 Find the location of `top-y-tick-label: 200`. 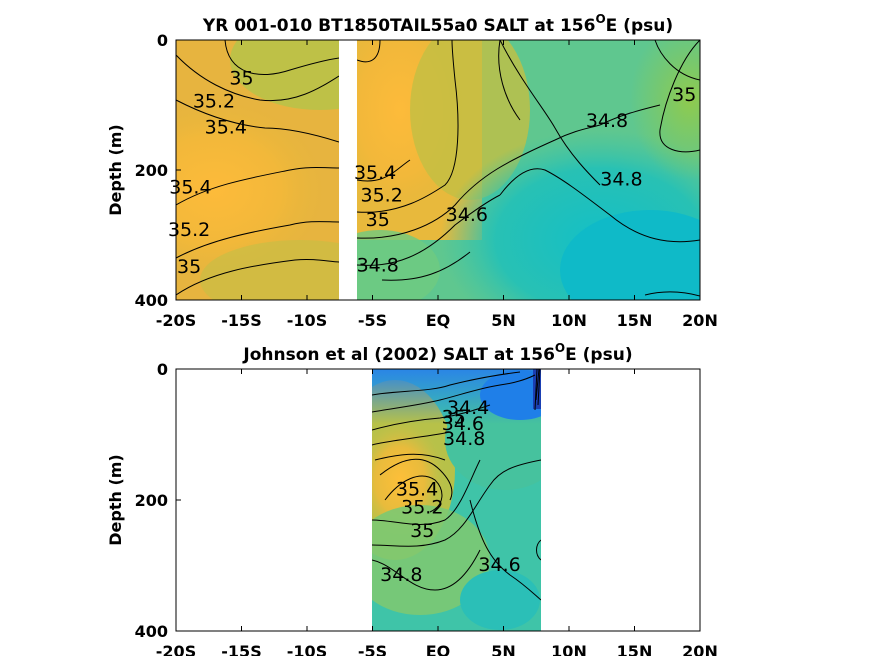

top-y-tick-label: 200 is located at coordinates (151, 170).